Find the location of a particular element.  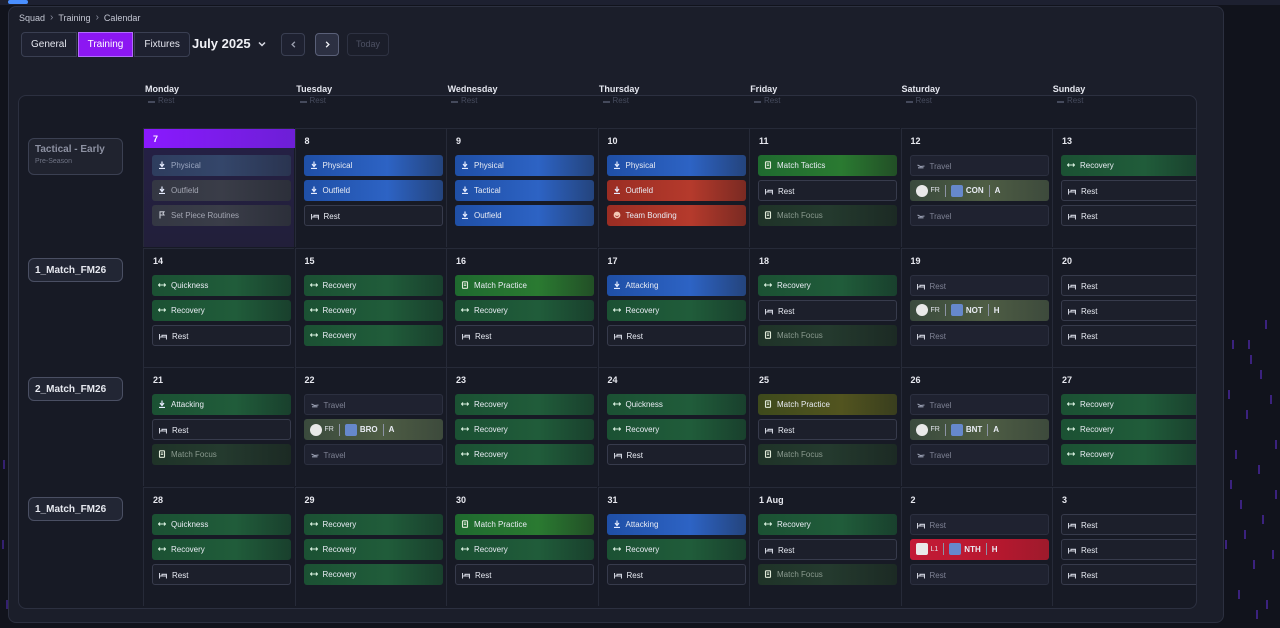

calendar-day-cell: 3 Rest Rest Rest is located at coordinates (1124, 546).